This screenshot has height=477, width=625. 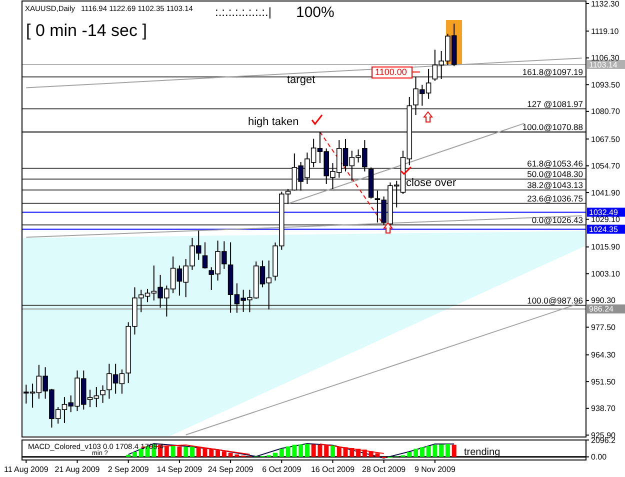 I want to click on annotation: 100.0@987.96, so click(x=555, y=300).